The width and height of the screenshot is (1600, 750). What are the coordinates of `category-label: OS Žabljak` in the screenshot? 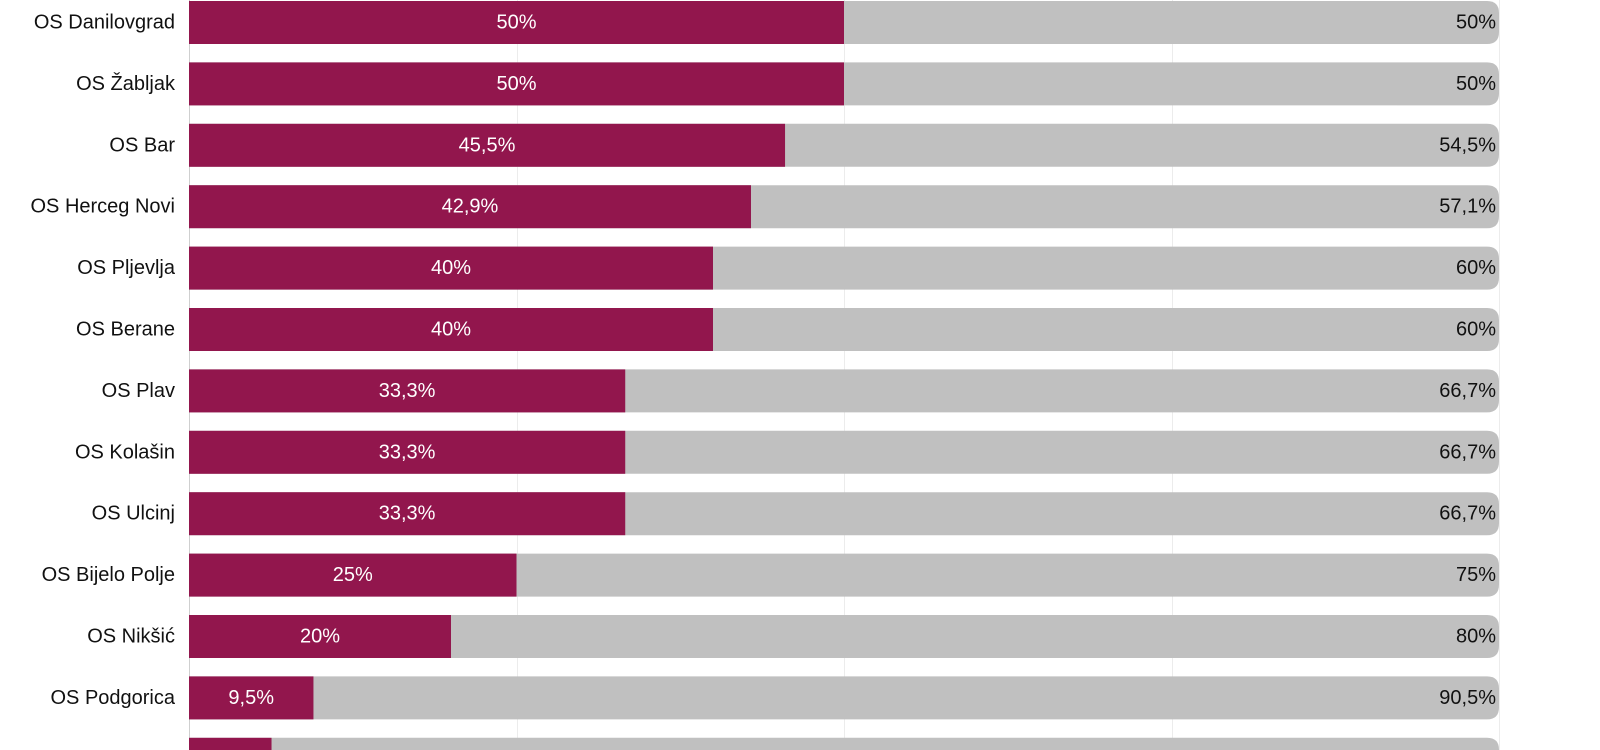 It's located at (126, 83).